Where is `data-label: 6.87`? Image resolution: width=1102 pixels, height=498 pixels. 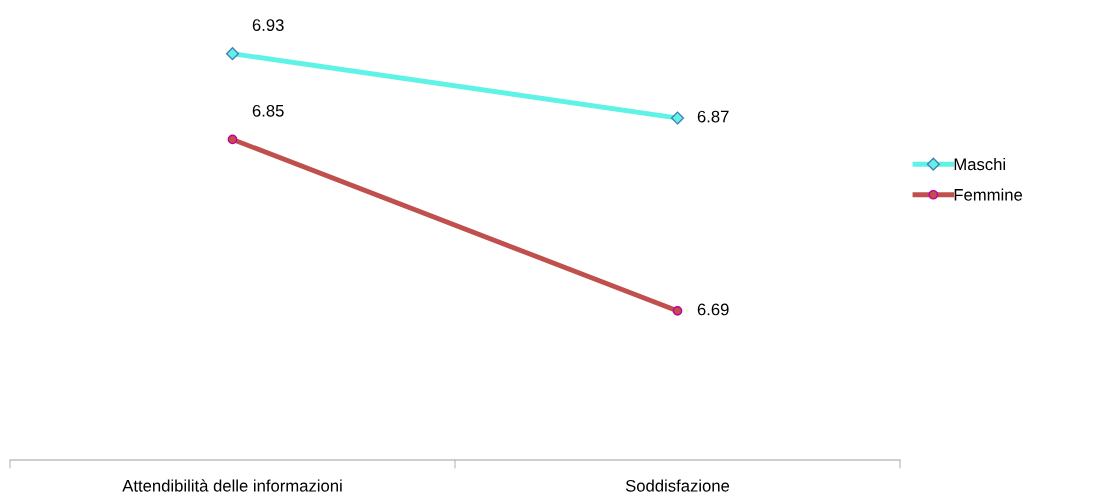
data-label: 6.87 is located at coordinates (713, 116).